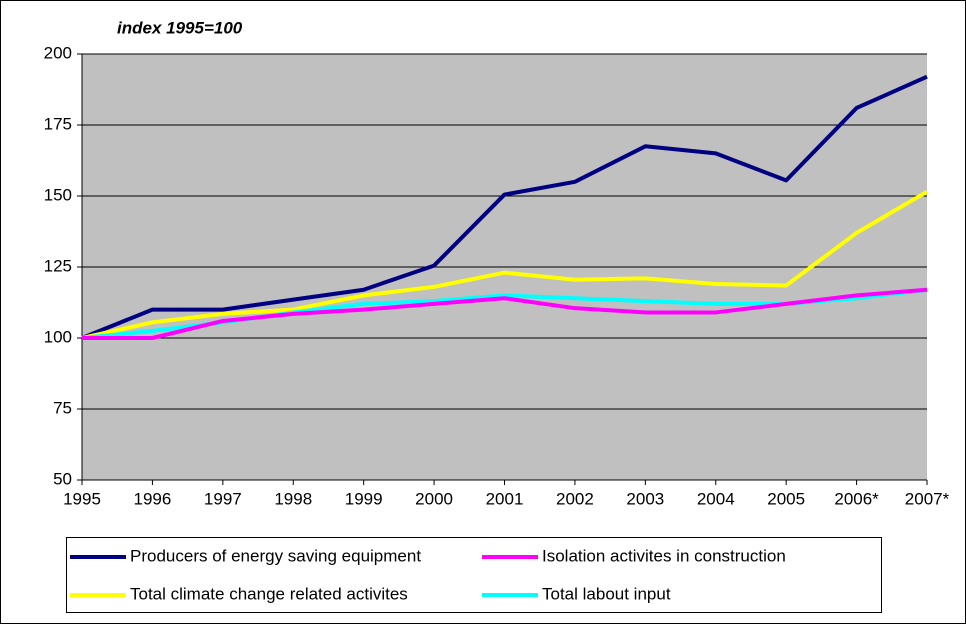 This screenshot has width=966, height=624. What do you see at coordinates (505, 313) in the screenshot?
I see `series-line` at bounding box center [505, 313].